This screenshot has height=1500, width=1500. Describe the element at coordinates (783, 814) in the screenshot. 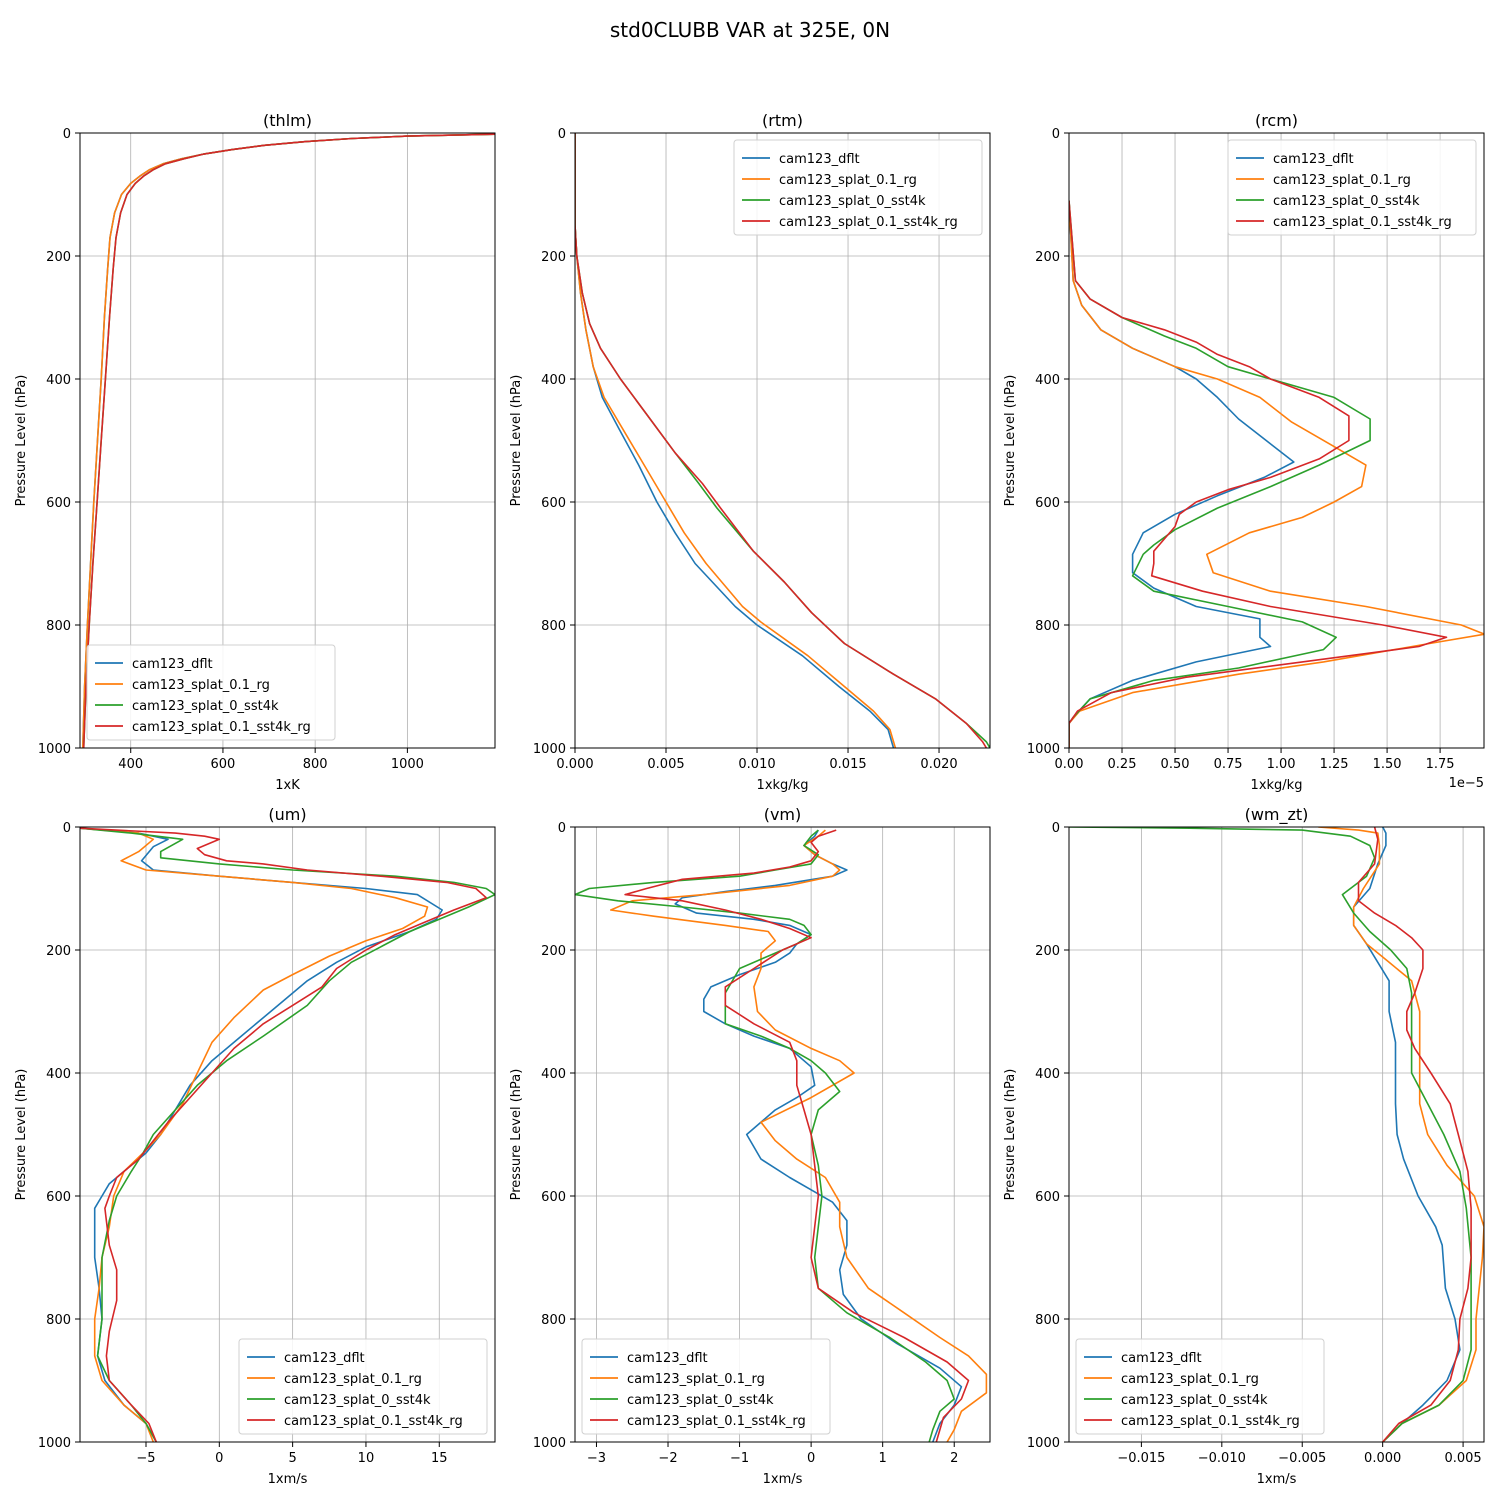

I see `panel-title: (vm)` at that location.